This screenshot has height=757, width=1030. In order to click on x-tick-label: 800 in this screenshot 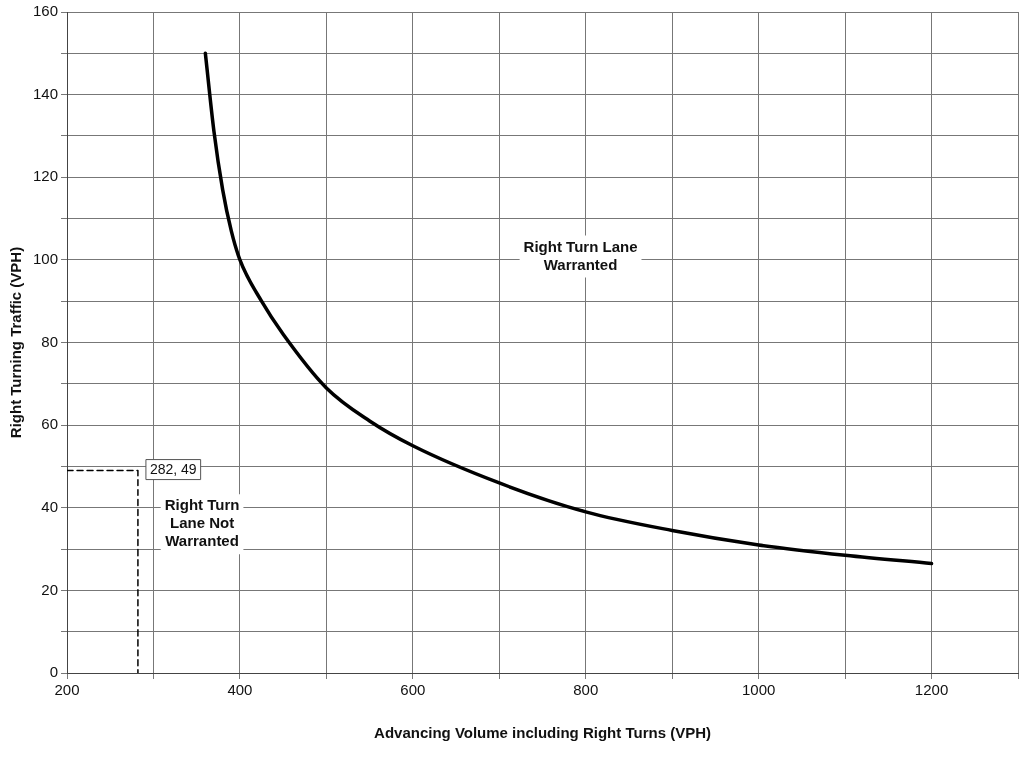, I will do `click(586, 690)`.